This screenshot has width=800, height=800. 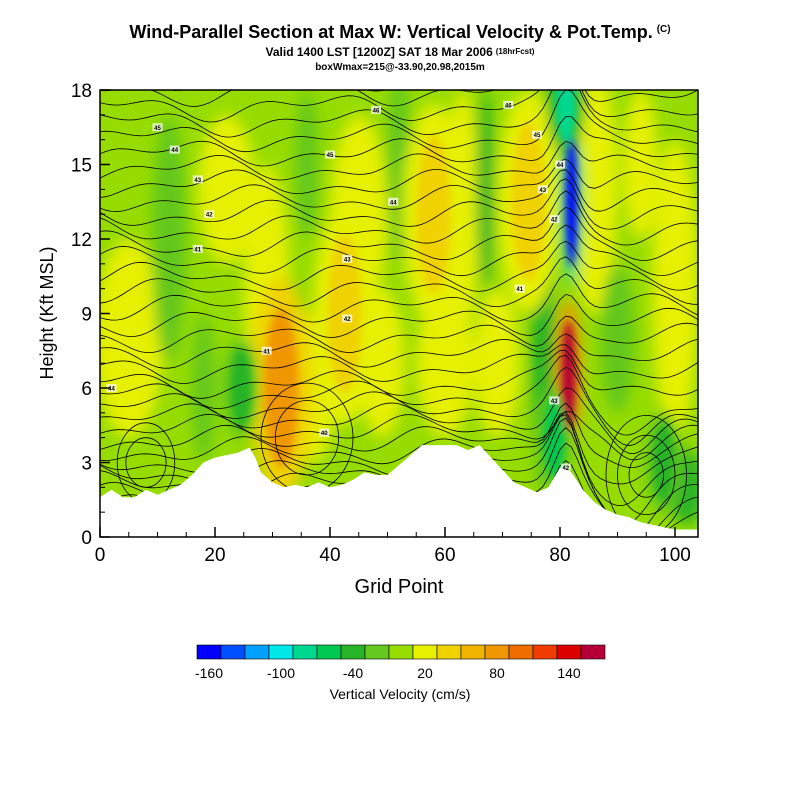 I want to click on colorbar-tick-label: -40, so click(x=353, y=673).